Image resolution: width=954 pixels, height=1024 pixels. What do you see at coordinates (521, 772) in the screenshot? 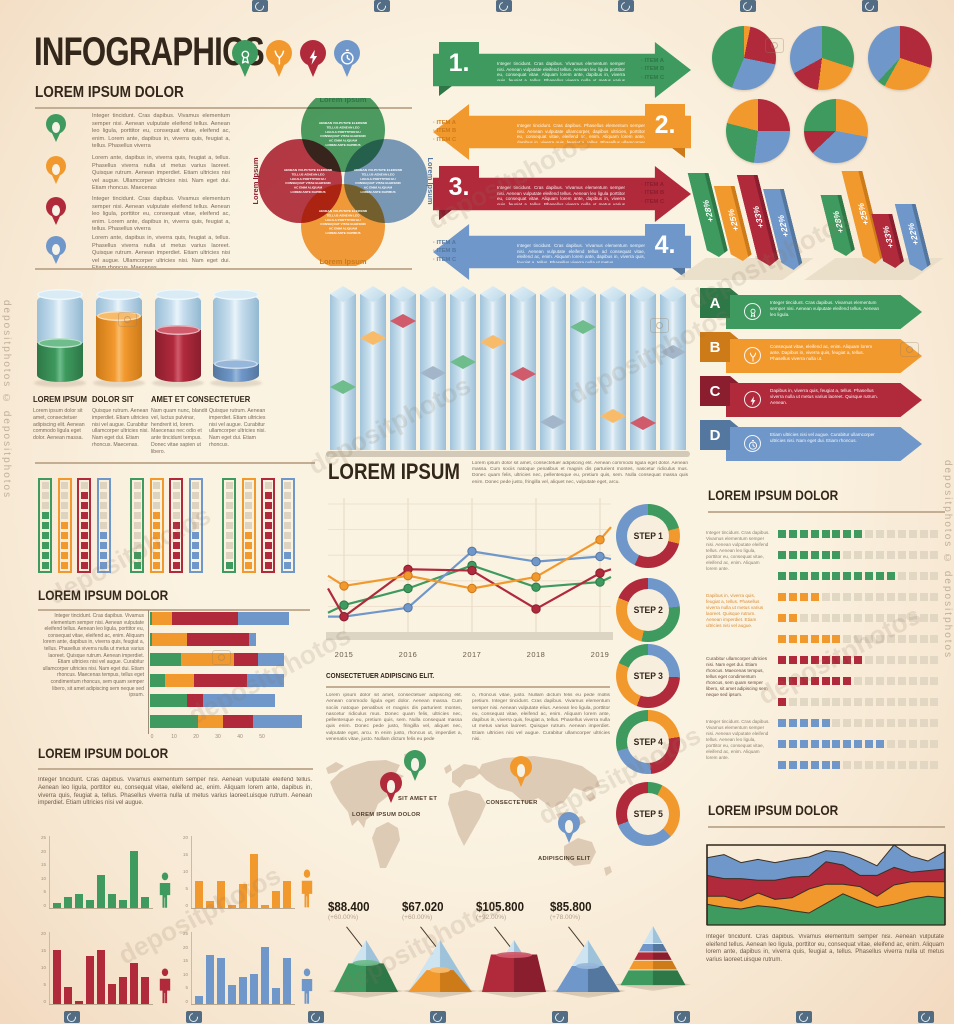
I see `map-pin-orange` at bounding box center [521, 772].